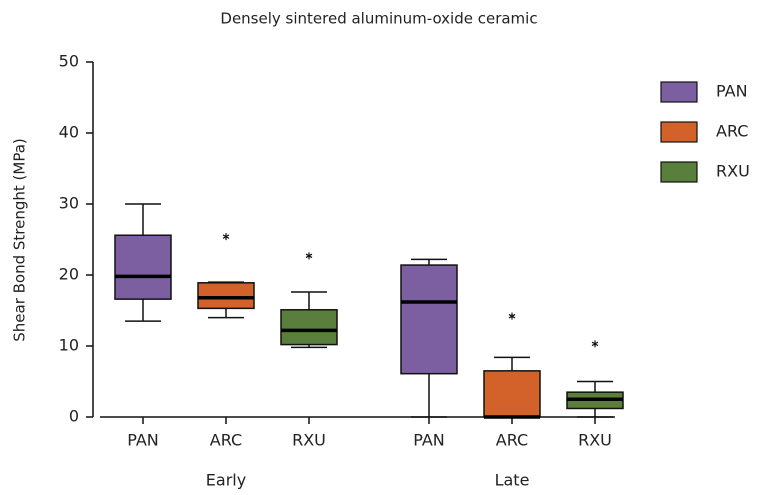  What do you see at coordinates (732, 131) in the screenshot?
I see `legend-label: ARC` at bounding box center [732, 131].